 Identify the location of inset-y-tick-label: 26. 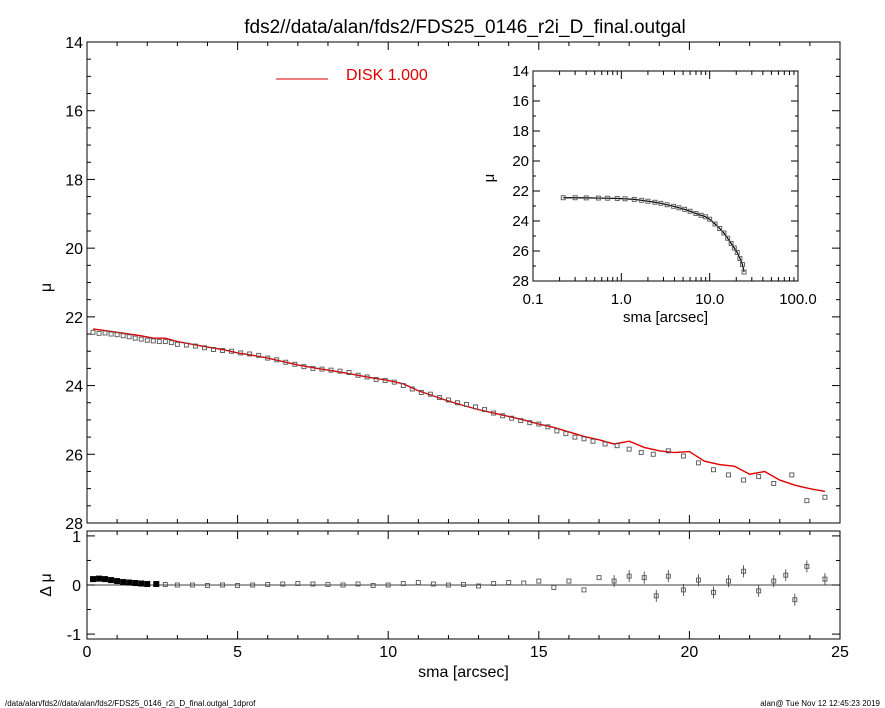
(520, 251).